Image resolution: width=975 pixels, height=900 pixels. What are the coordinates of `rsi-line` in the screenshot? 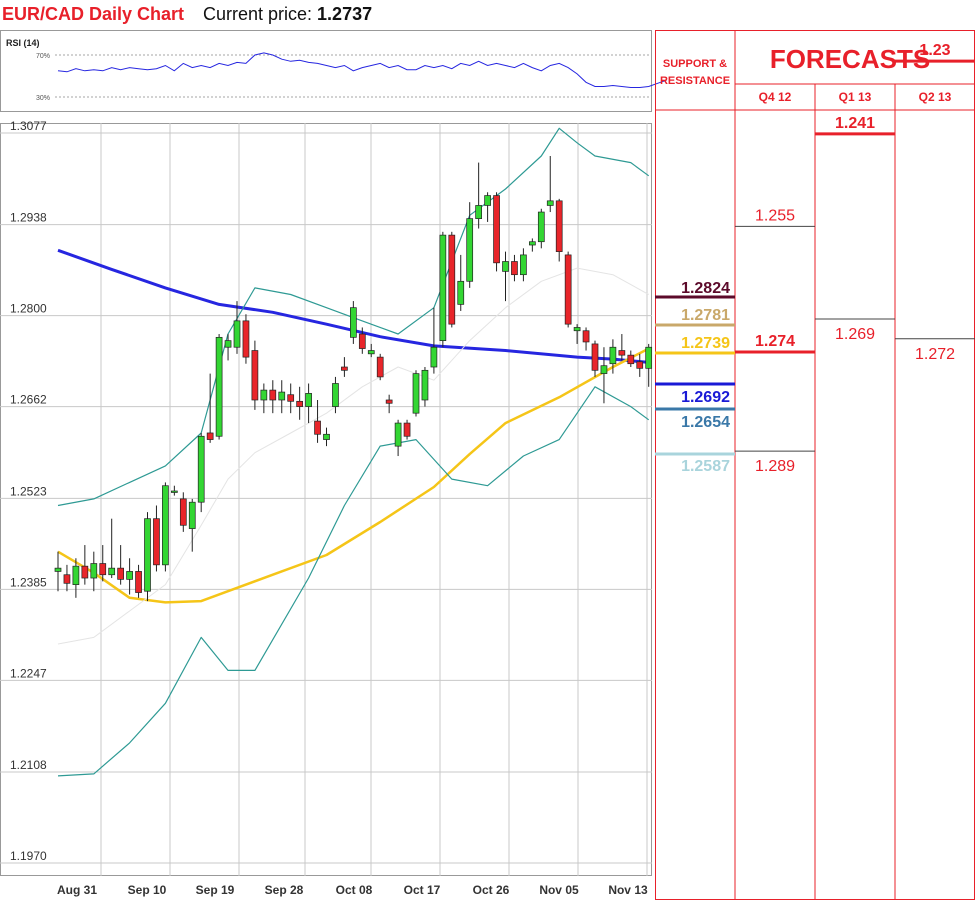 It's located at (362, 70).